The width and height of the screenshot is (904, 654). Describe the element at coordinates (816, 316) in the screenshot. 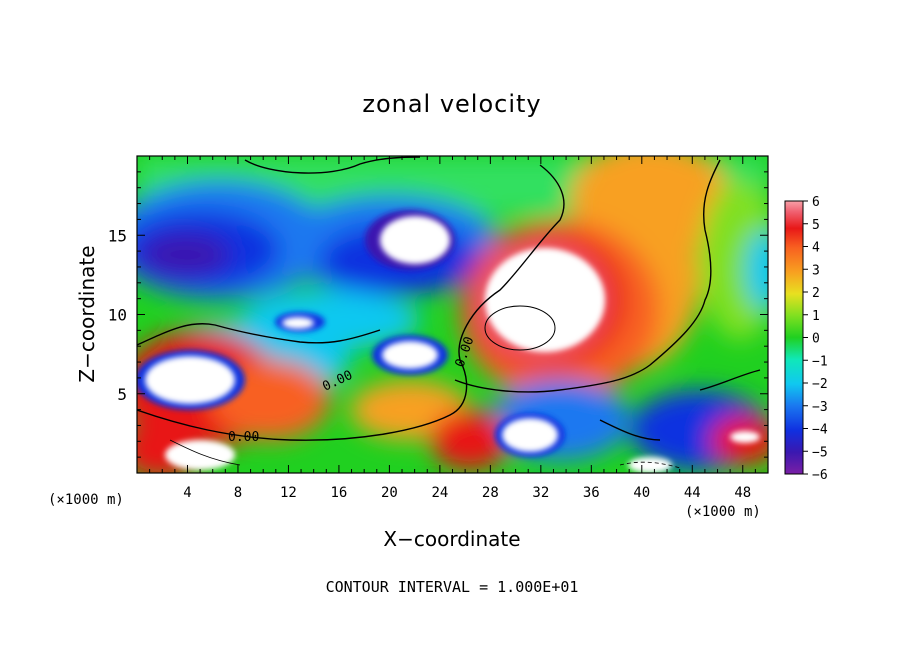

I see `colorbar-tick-label: 1` at that location.